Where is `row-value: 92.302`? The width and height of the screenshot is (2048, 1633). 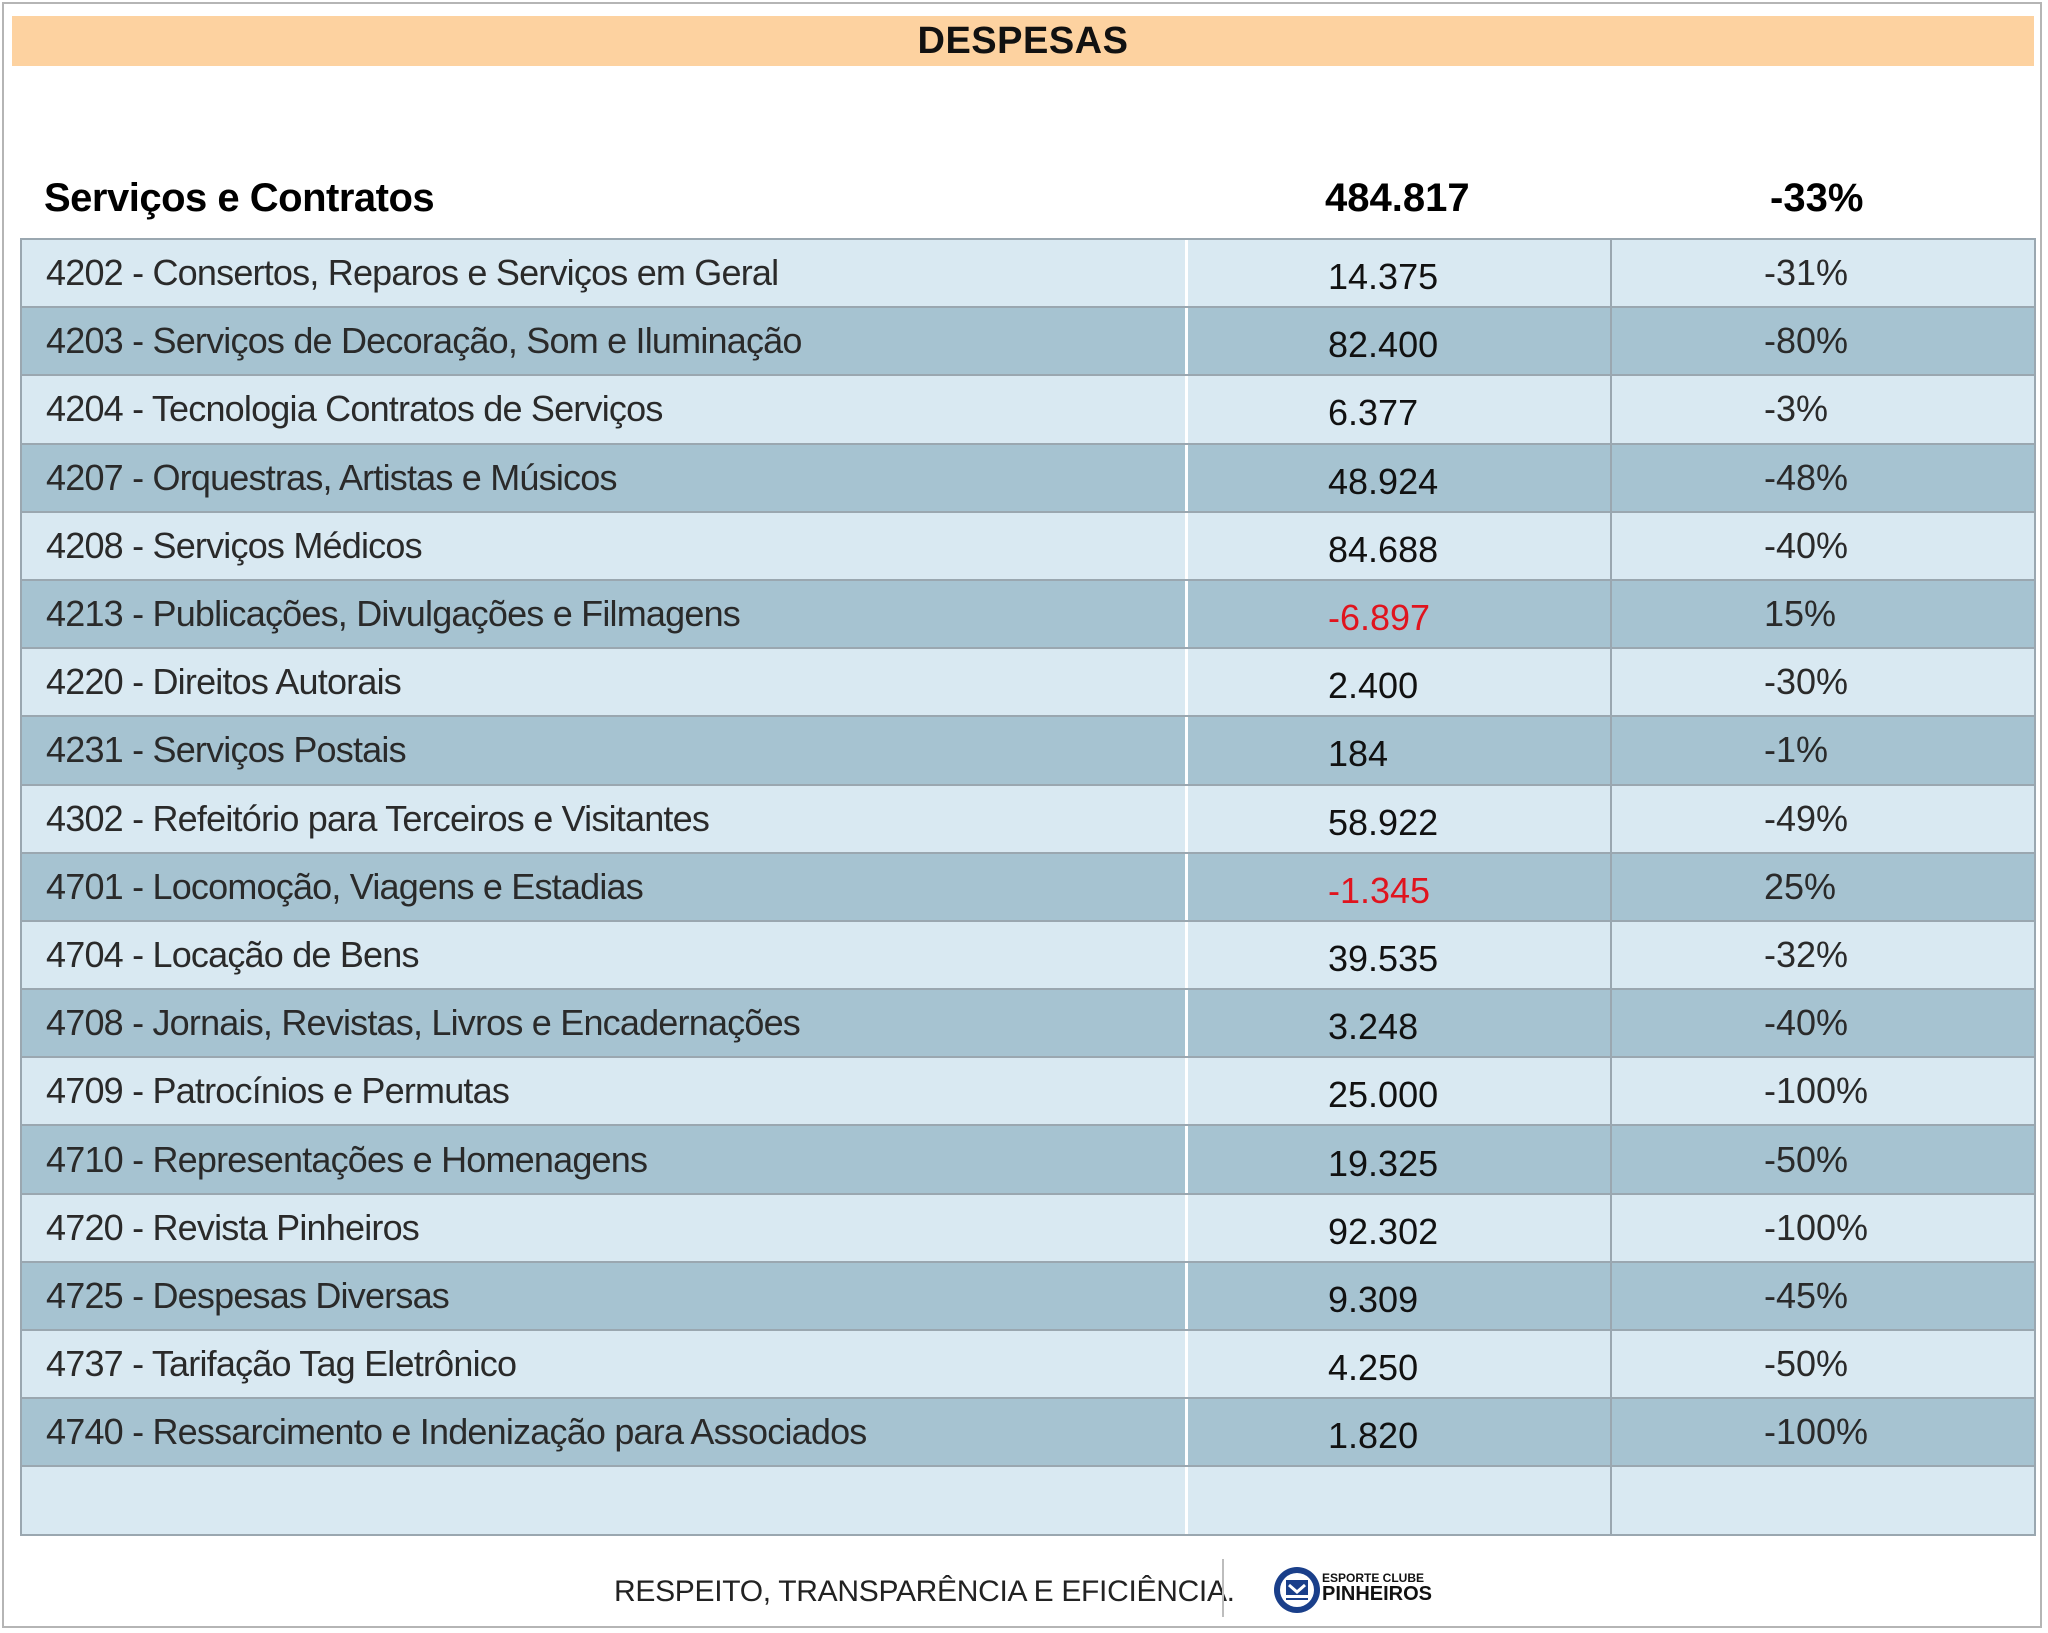 row-value: 92.302 is located at coordinates (1400, 1227).